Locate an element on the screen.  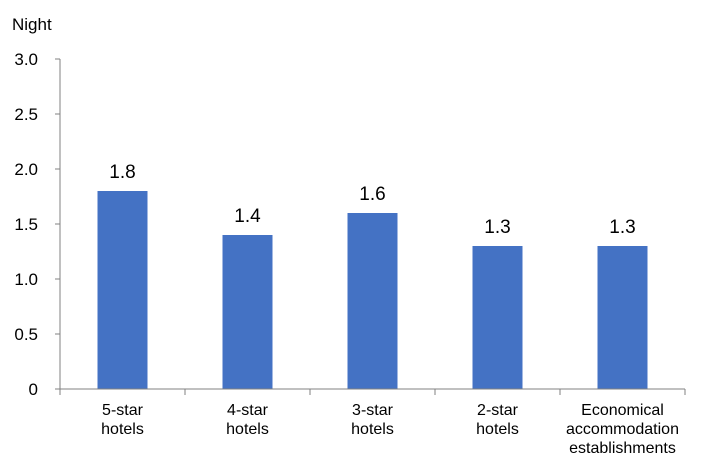
y-tick-label: 0.5 is located at coordinates (26, 334).